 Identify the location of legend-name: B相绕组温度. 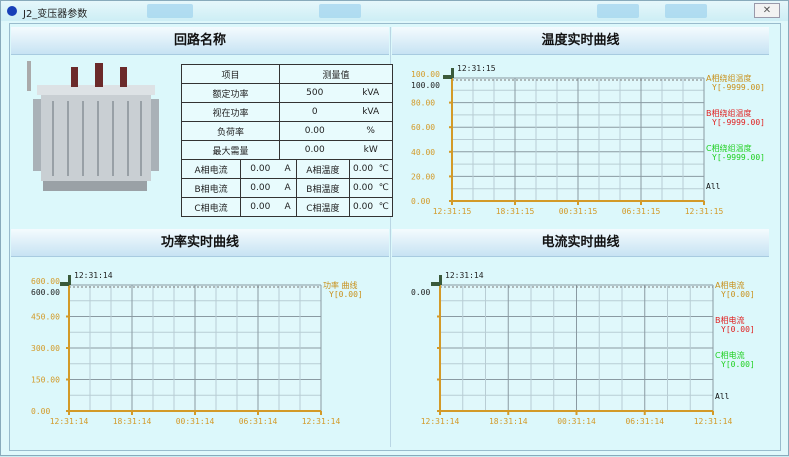
(729, 113).